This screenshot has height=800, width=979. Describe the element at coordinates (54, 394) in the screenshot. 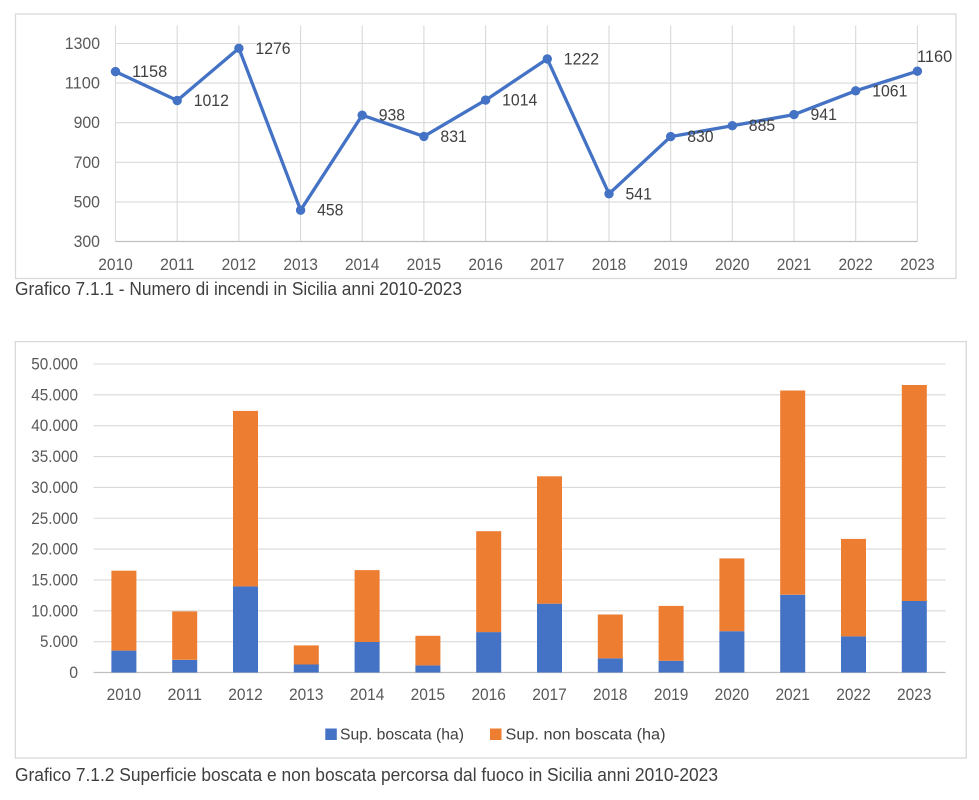

I see `svg-text: 45.000` at that location.